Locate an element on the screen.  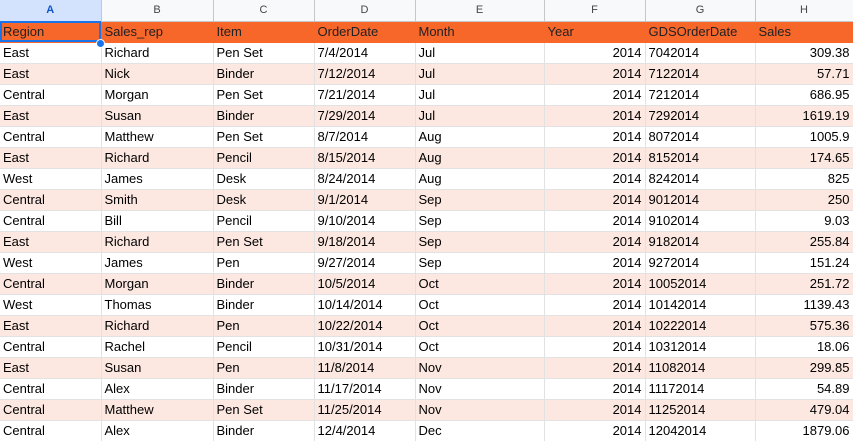
fill-handle is located at coordinates (100, 43).